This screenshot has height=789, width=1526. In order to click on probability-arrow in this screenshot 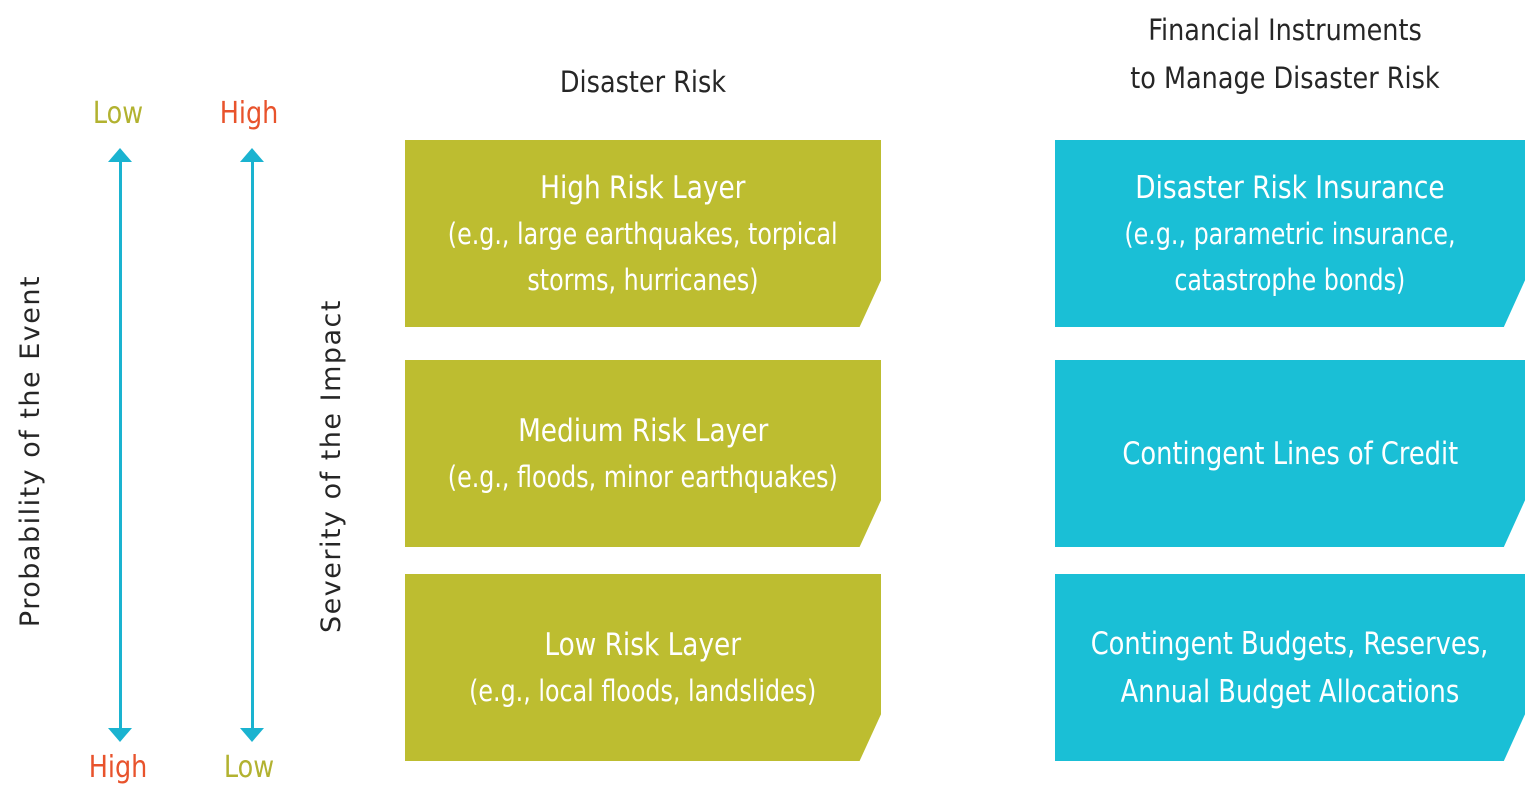, I will do `click(120, 445)`.